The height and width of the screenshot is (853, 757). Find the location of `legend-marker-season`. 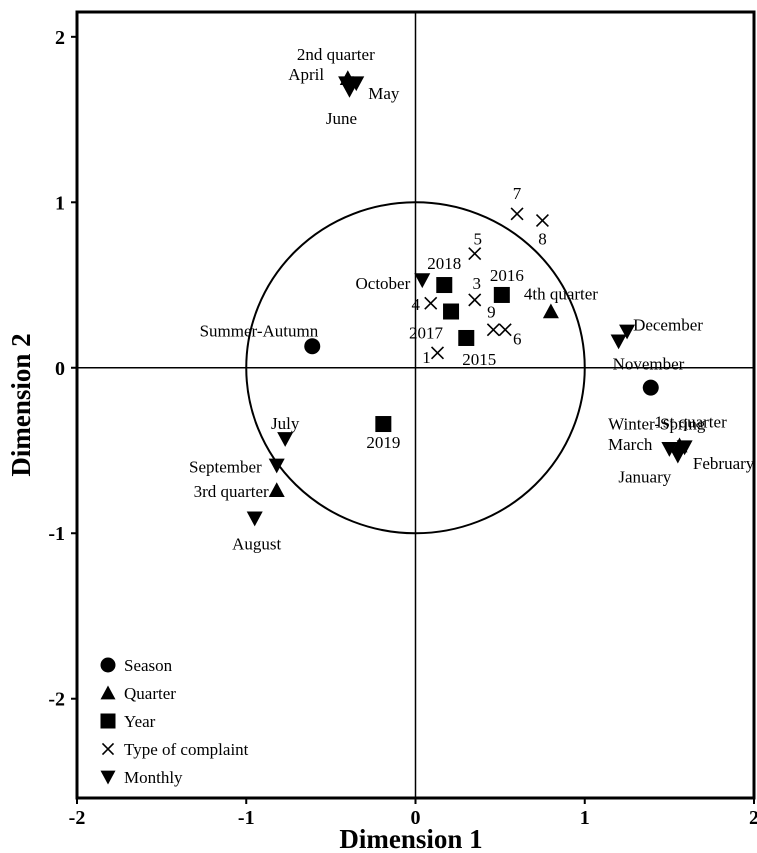

legend-marker-season is located at coordinates (108, 665).